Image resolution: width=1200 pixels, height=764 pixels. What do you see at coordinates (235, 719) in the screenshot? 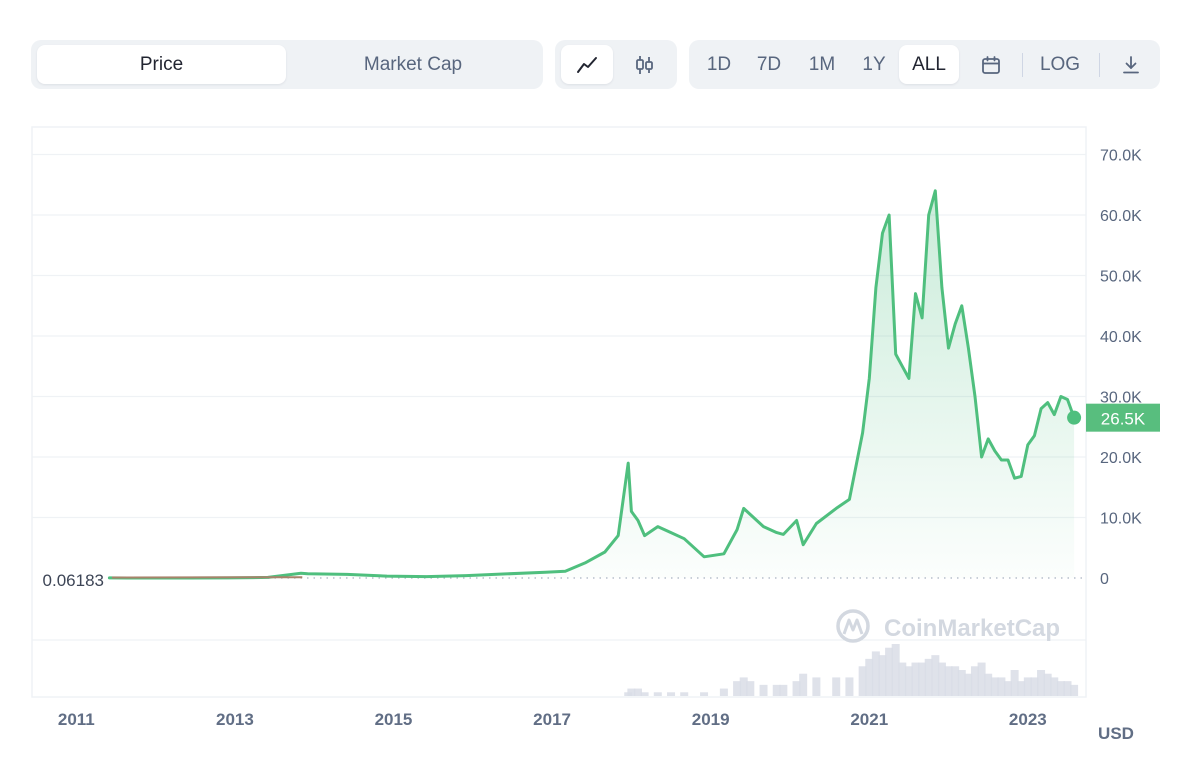
I see `x-tick-label: 2013` at bounding box center [235, 719].